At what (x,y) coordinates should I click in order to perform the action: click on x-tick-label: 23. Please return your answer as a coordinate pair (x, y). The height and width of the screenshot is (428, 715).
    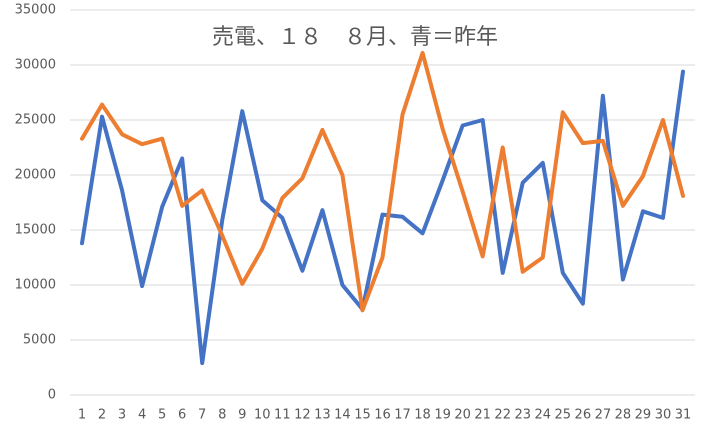
    Looking at the image, I should click on (522, 415).